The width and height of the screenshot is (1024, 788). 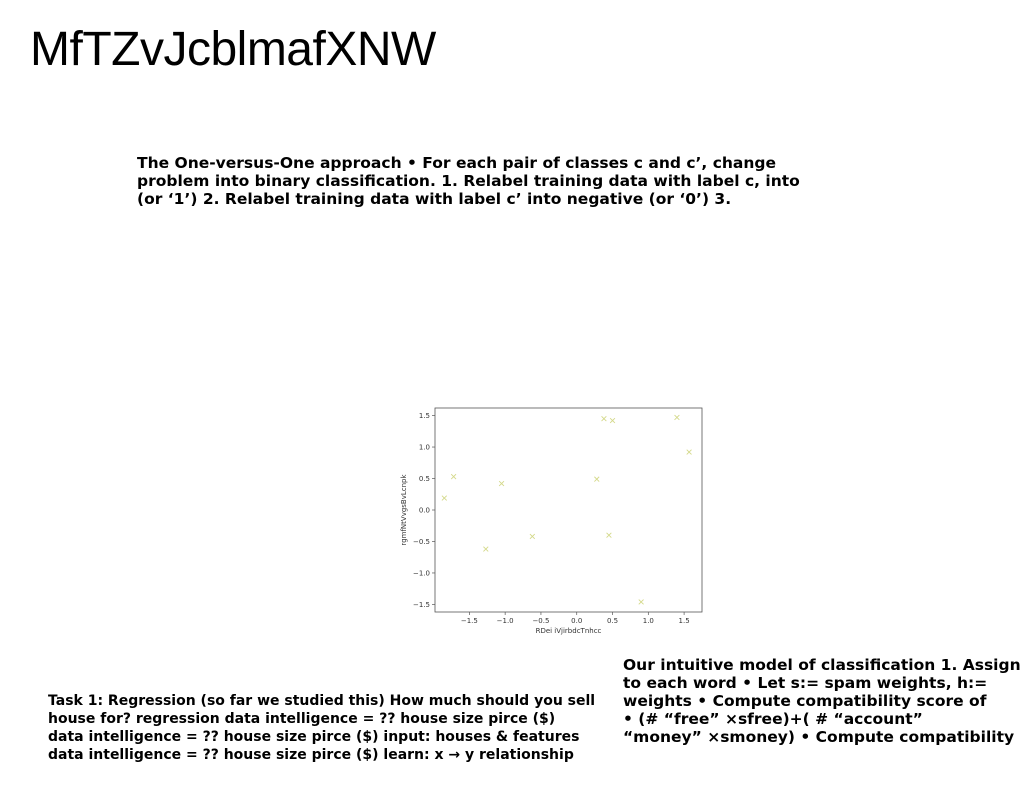 What do you see at coordinates (505, 621) in the screenshot?
I see `x-tick-label: −1.0` at bounding box center [505, 621].